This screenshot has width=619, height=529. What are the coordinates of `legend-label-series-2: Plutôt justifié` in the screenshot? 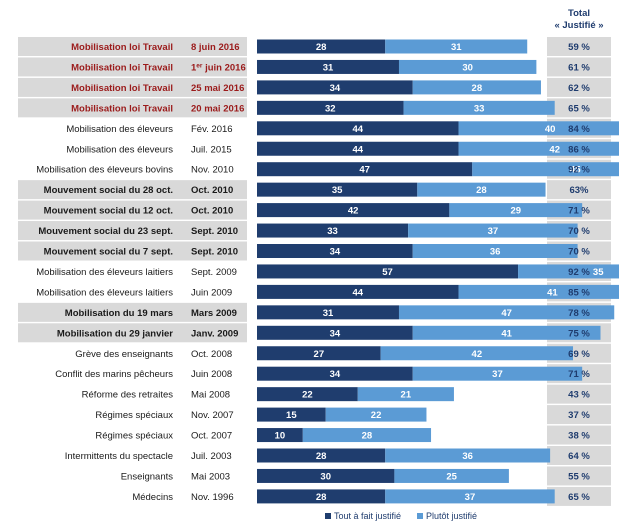 It's located at (451, 516).